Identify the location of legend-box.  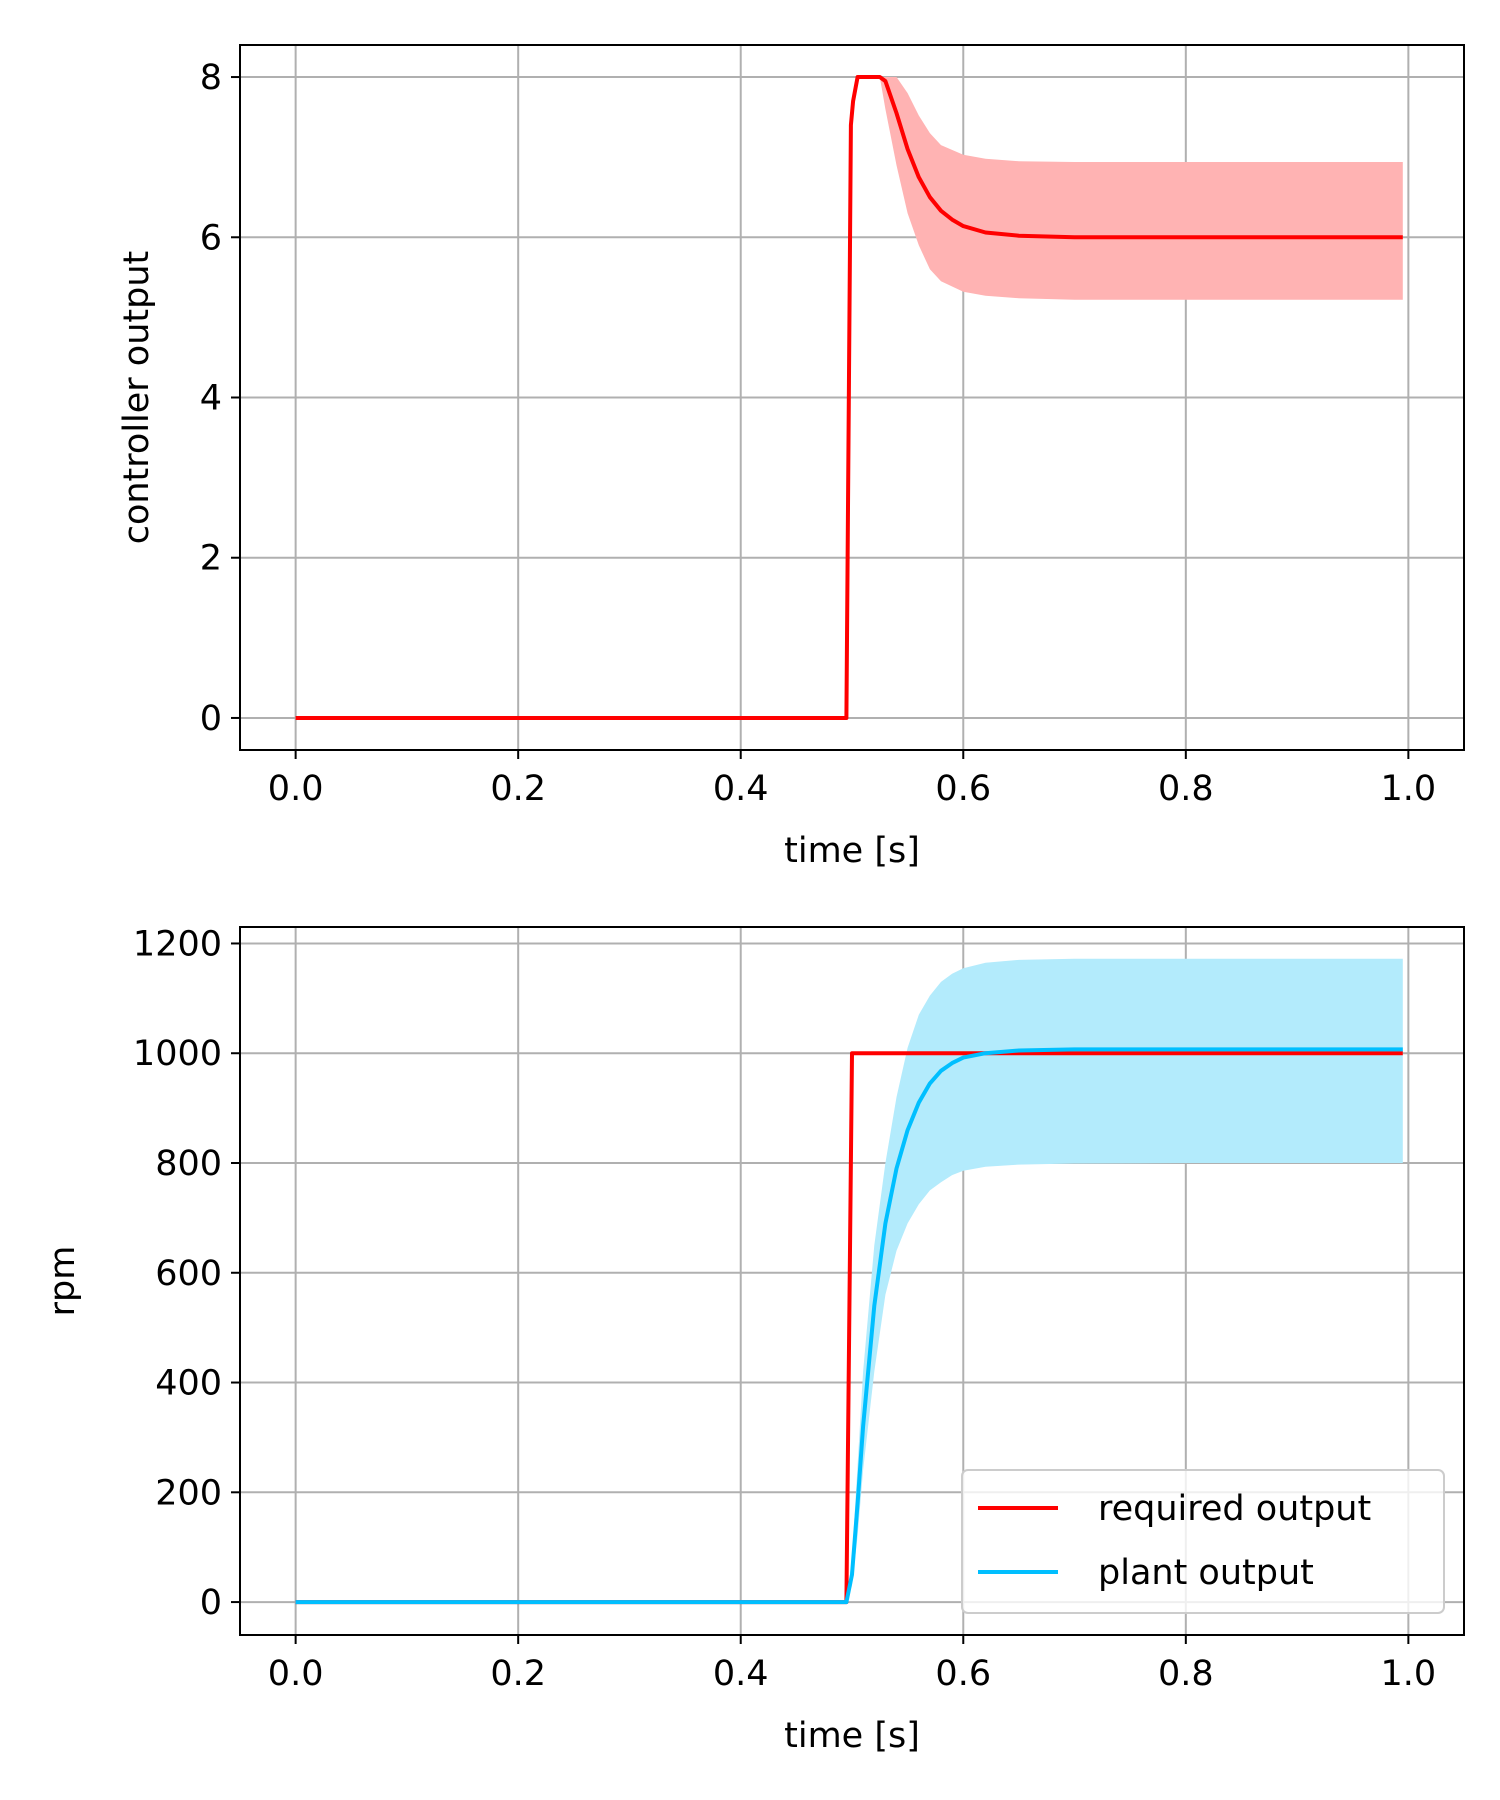
(1203, 1541).